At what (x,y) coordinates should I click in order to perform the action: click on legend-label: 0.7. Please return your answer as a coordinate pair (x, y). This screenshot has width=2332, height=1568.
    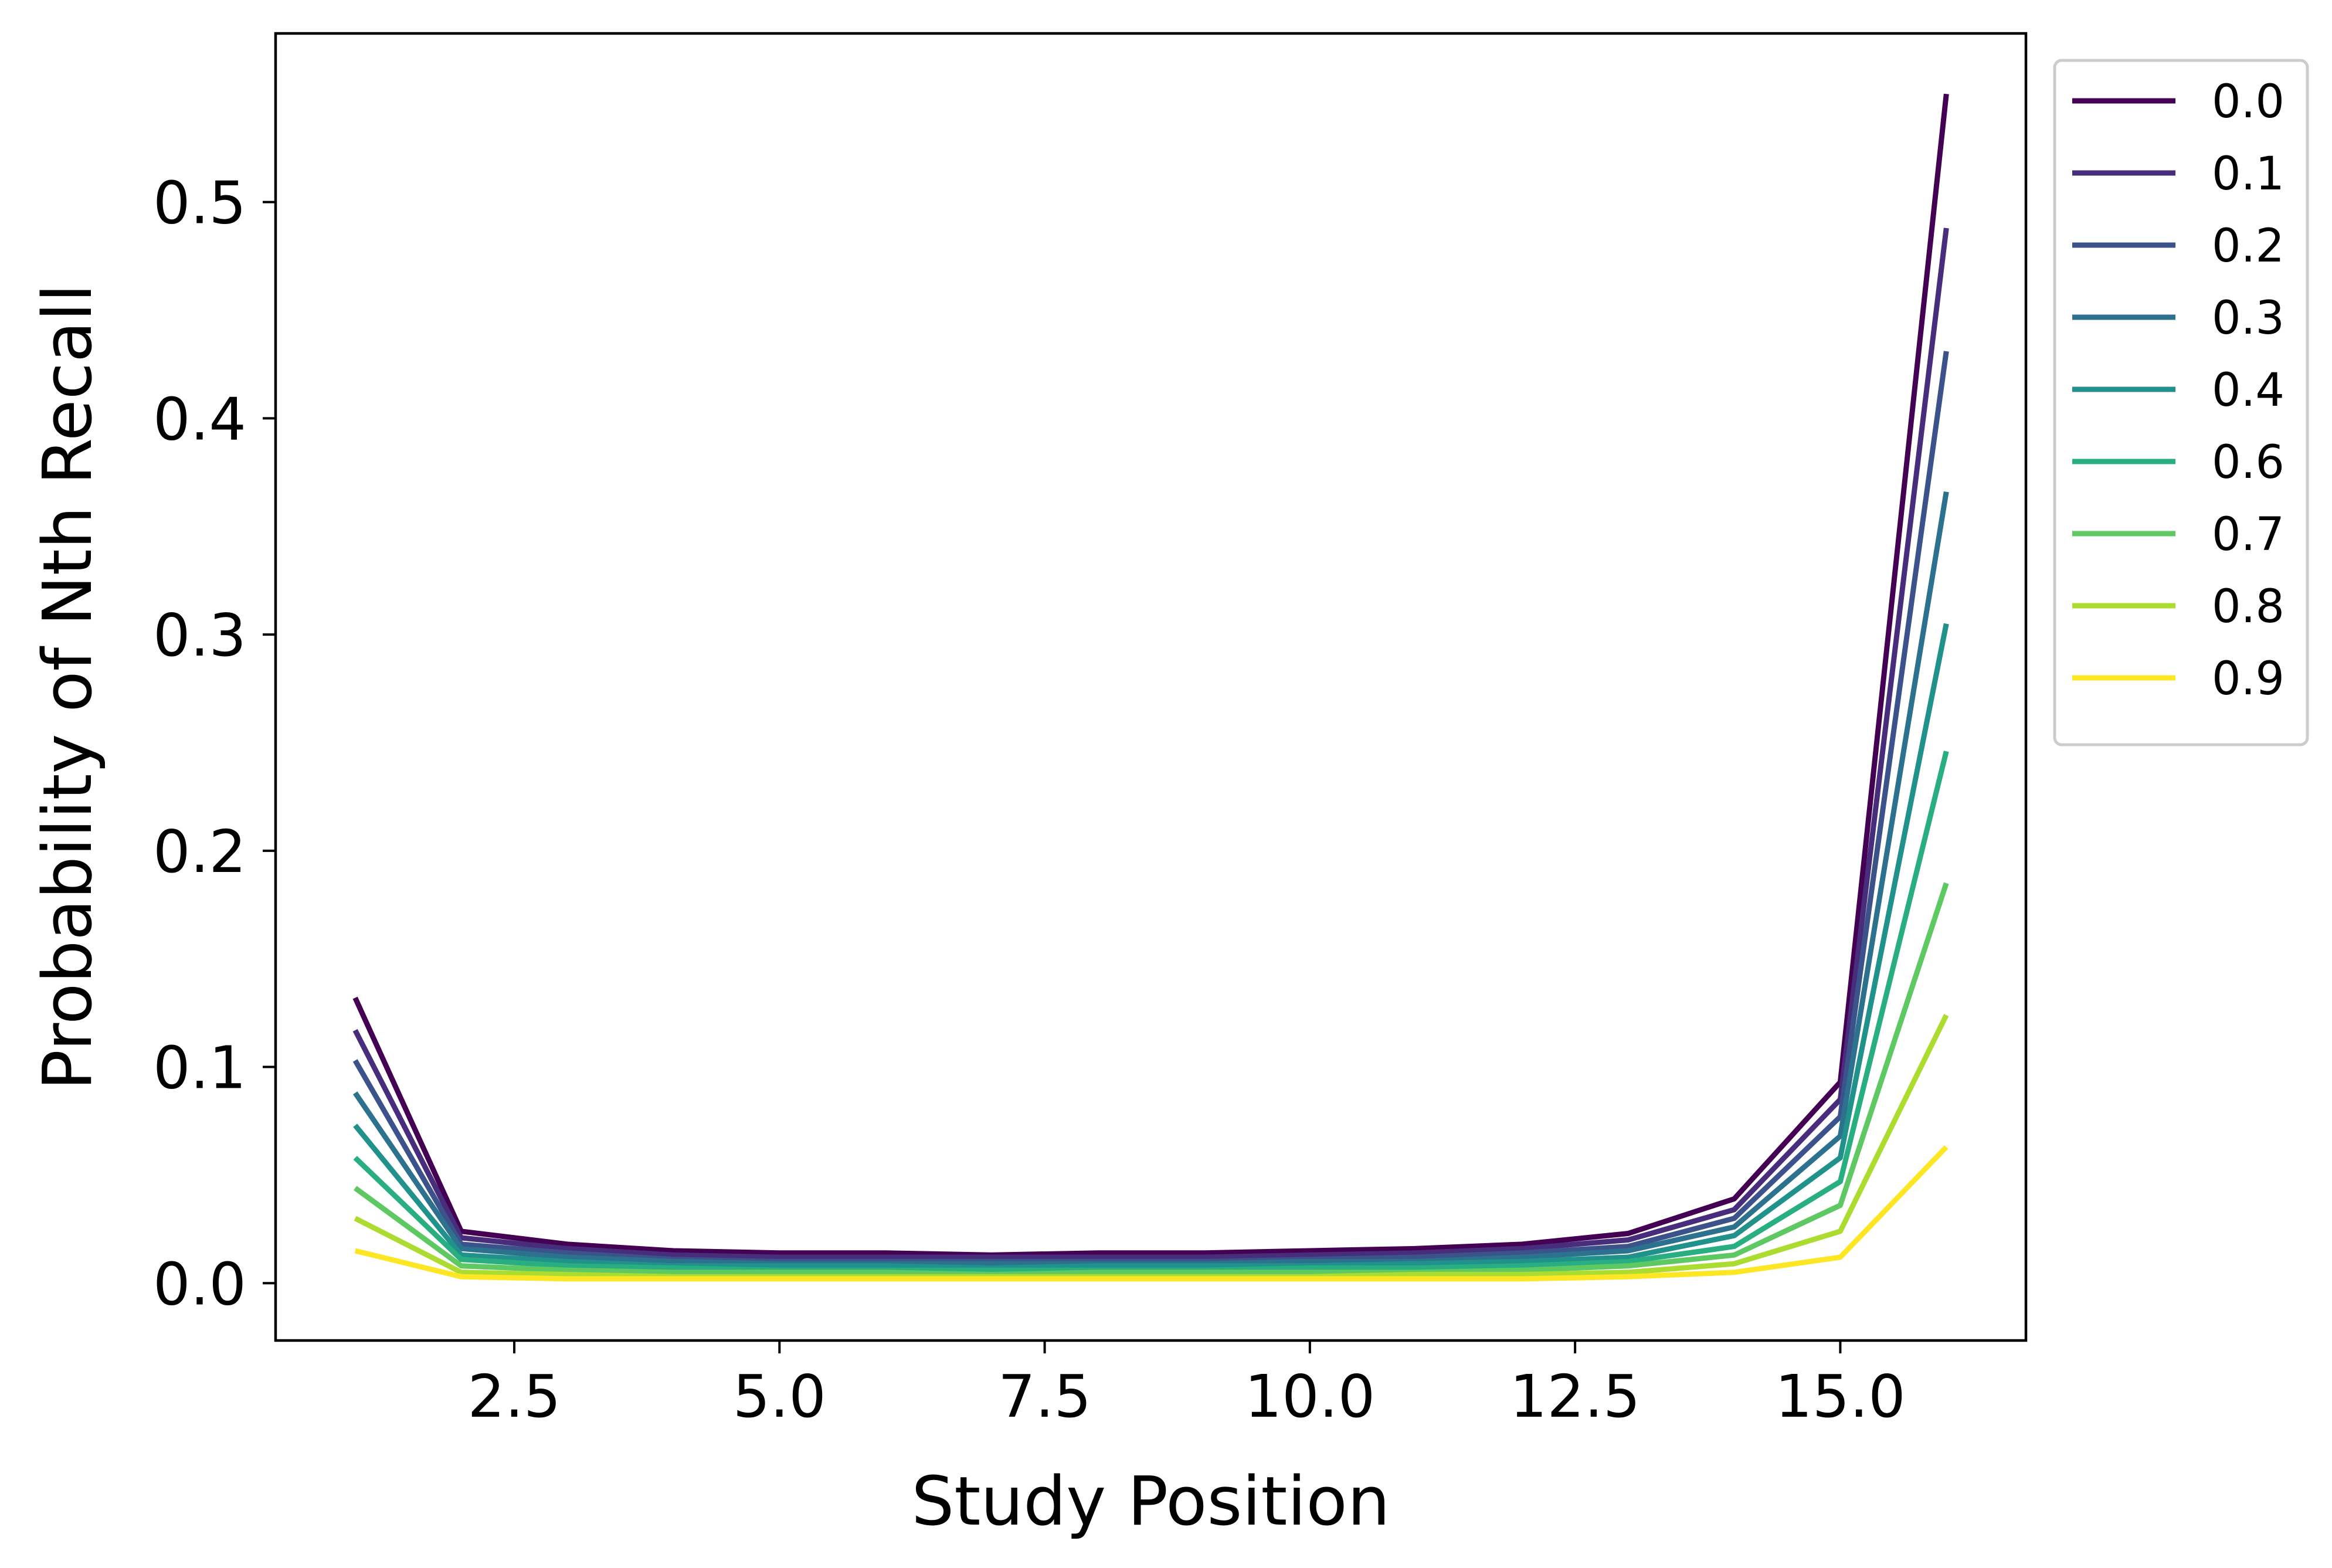
    Looking at the image, I should click on (2248, 534).